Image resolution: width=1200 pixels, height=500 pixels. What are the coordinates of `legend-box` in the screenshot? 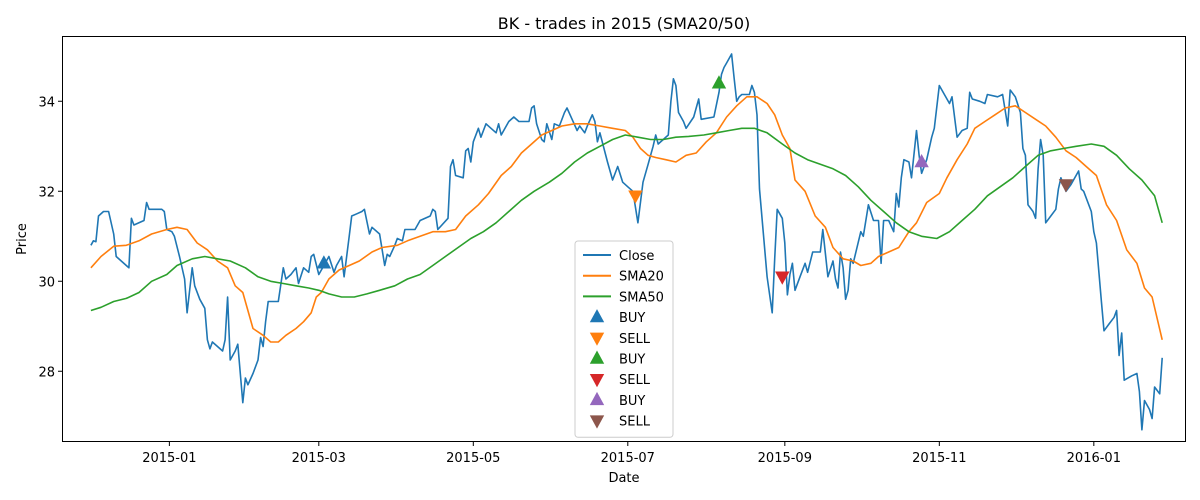 It's located at (624, 339).